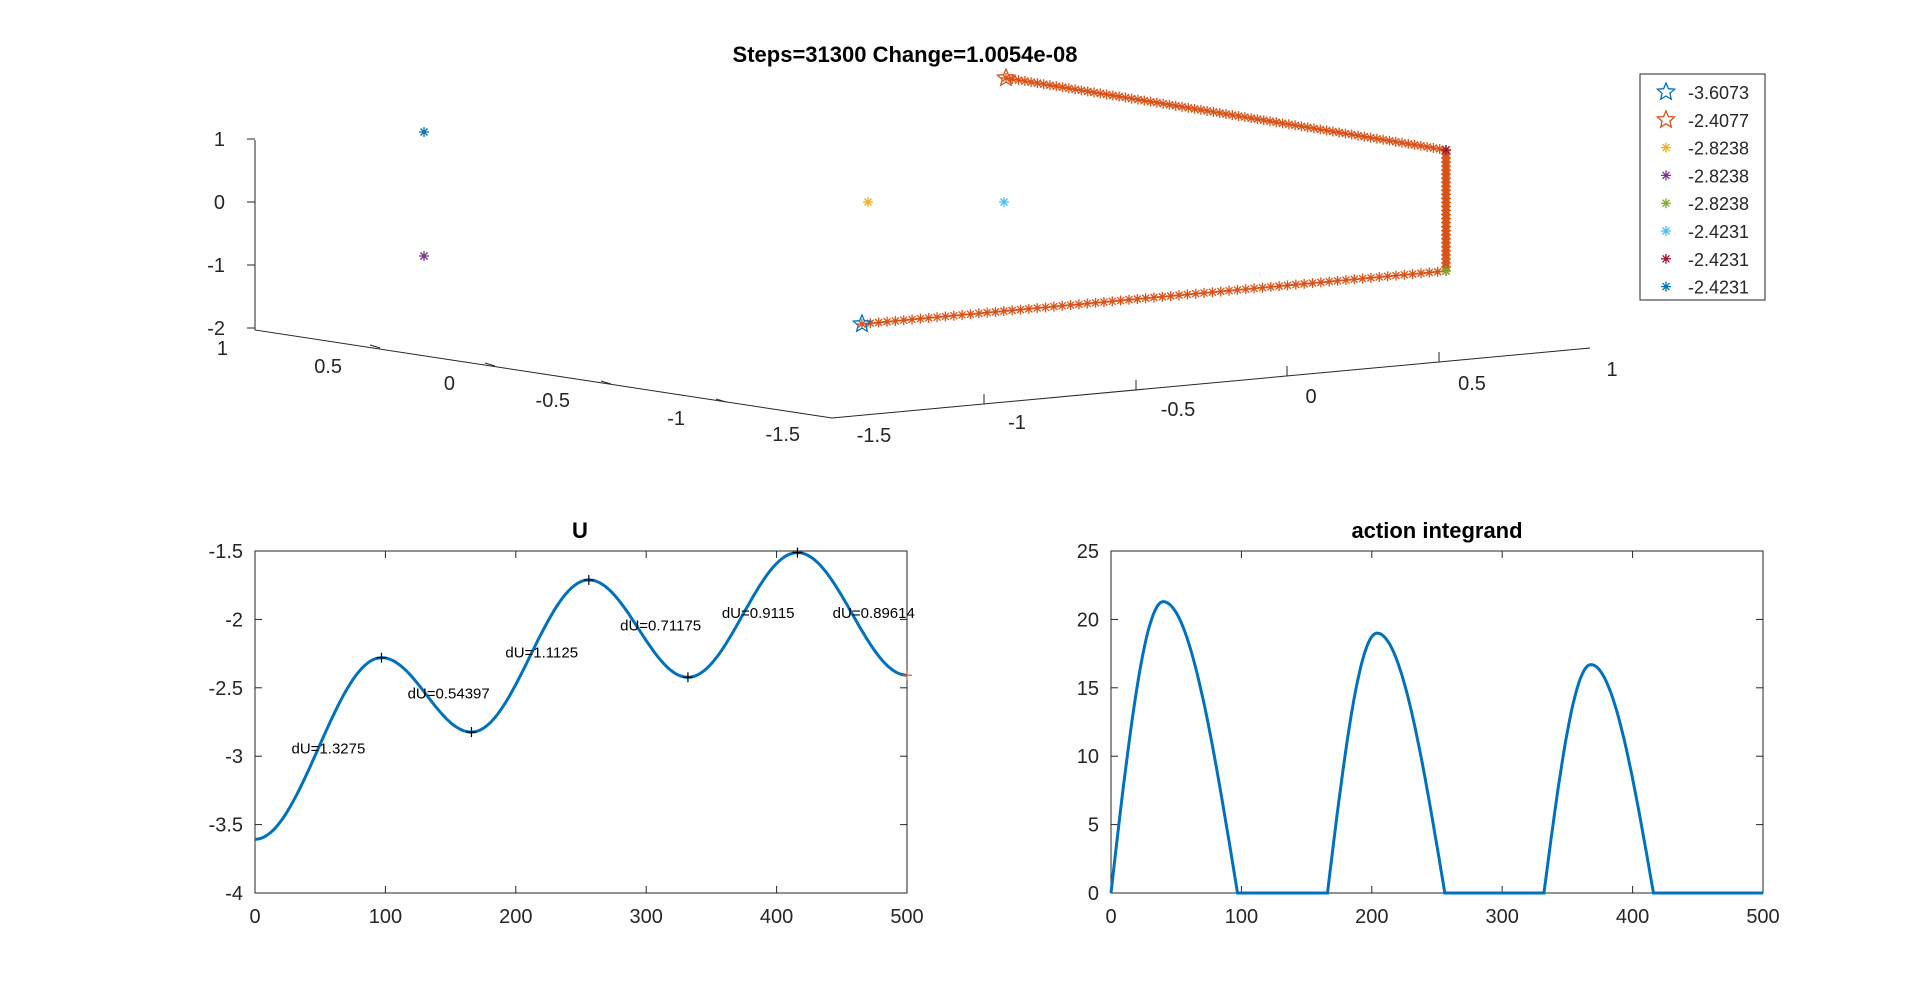  What do you see at coordinates (226, 826) in the screenshot?
I see `u-y-tick-label: -3.5` at bounding box center [226, 826].